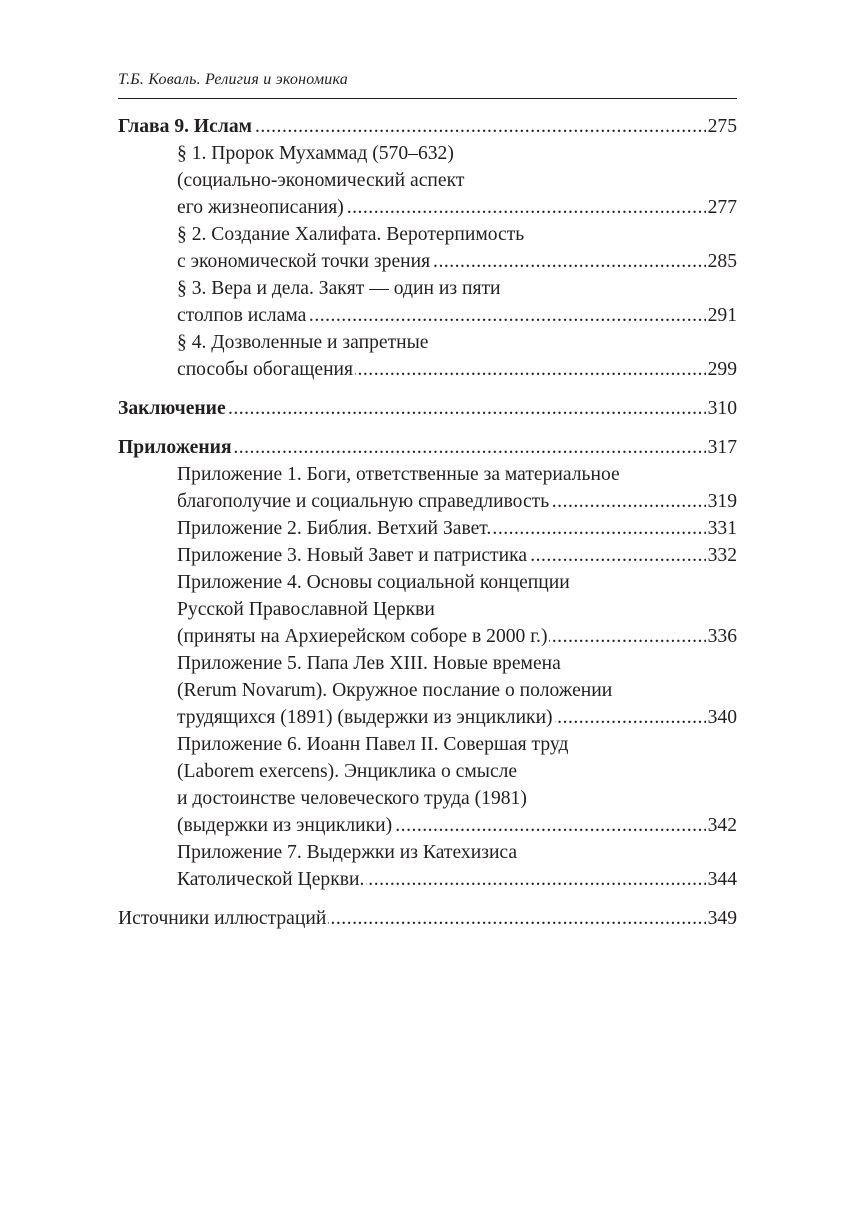  Describe the element at coordinates (722, 528) in the screenshot. I see `page-number: 331` at that location.